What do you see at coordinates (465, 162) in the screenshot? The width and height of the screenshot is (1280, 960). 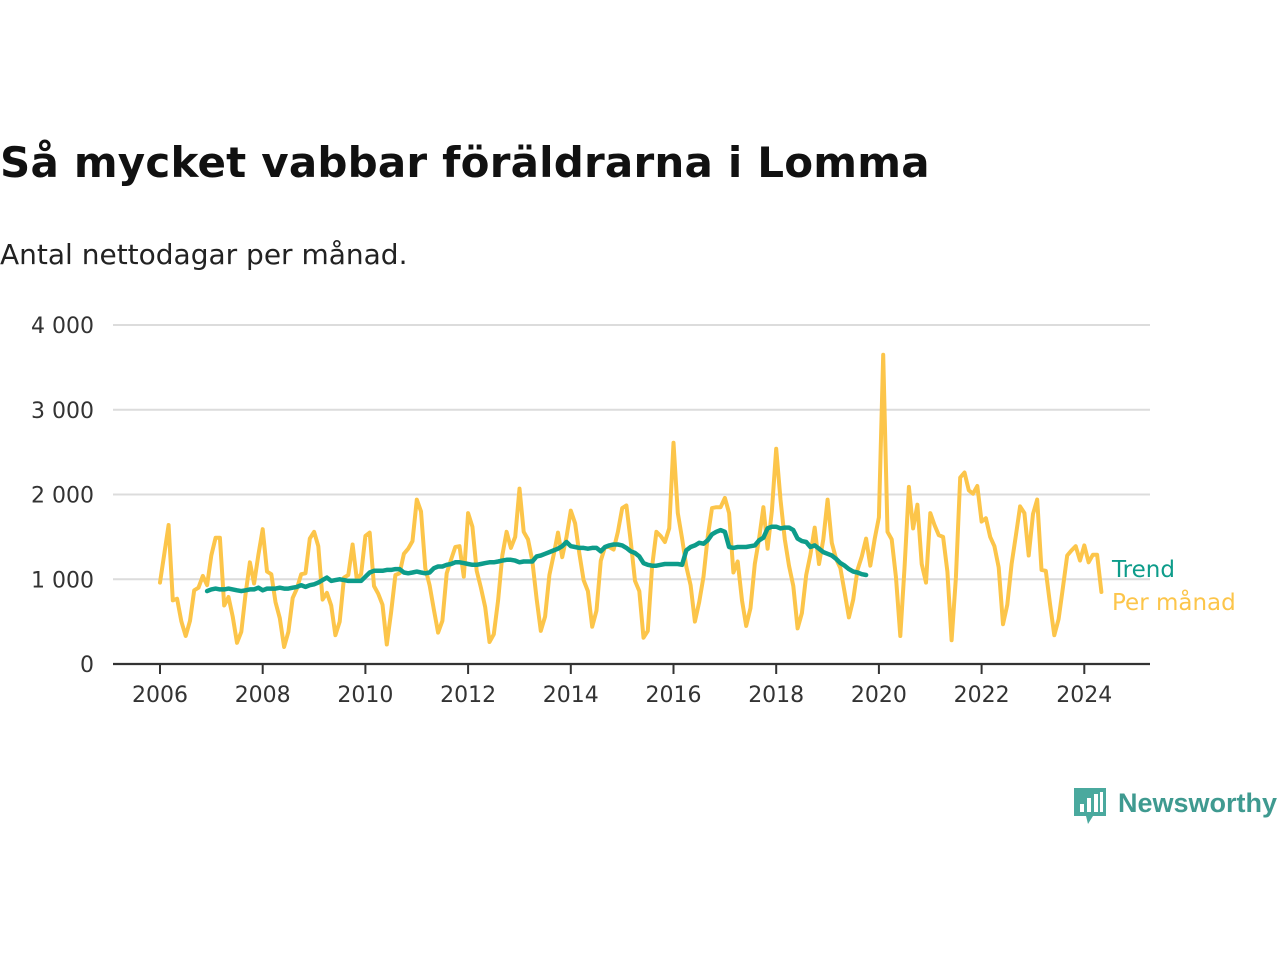 I see `chart-title: Så mycket vabbar föräldrarna i Lomma` at bounding box center [465, 162].